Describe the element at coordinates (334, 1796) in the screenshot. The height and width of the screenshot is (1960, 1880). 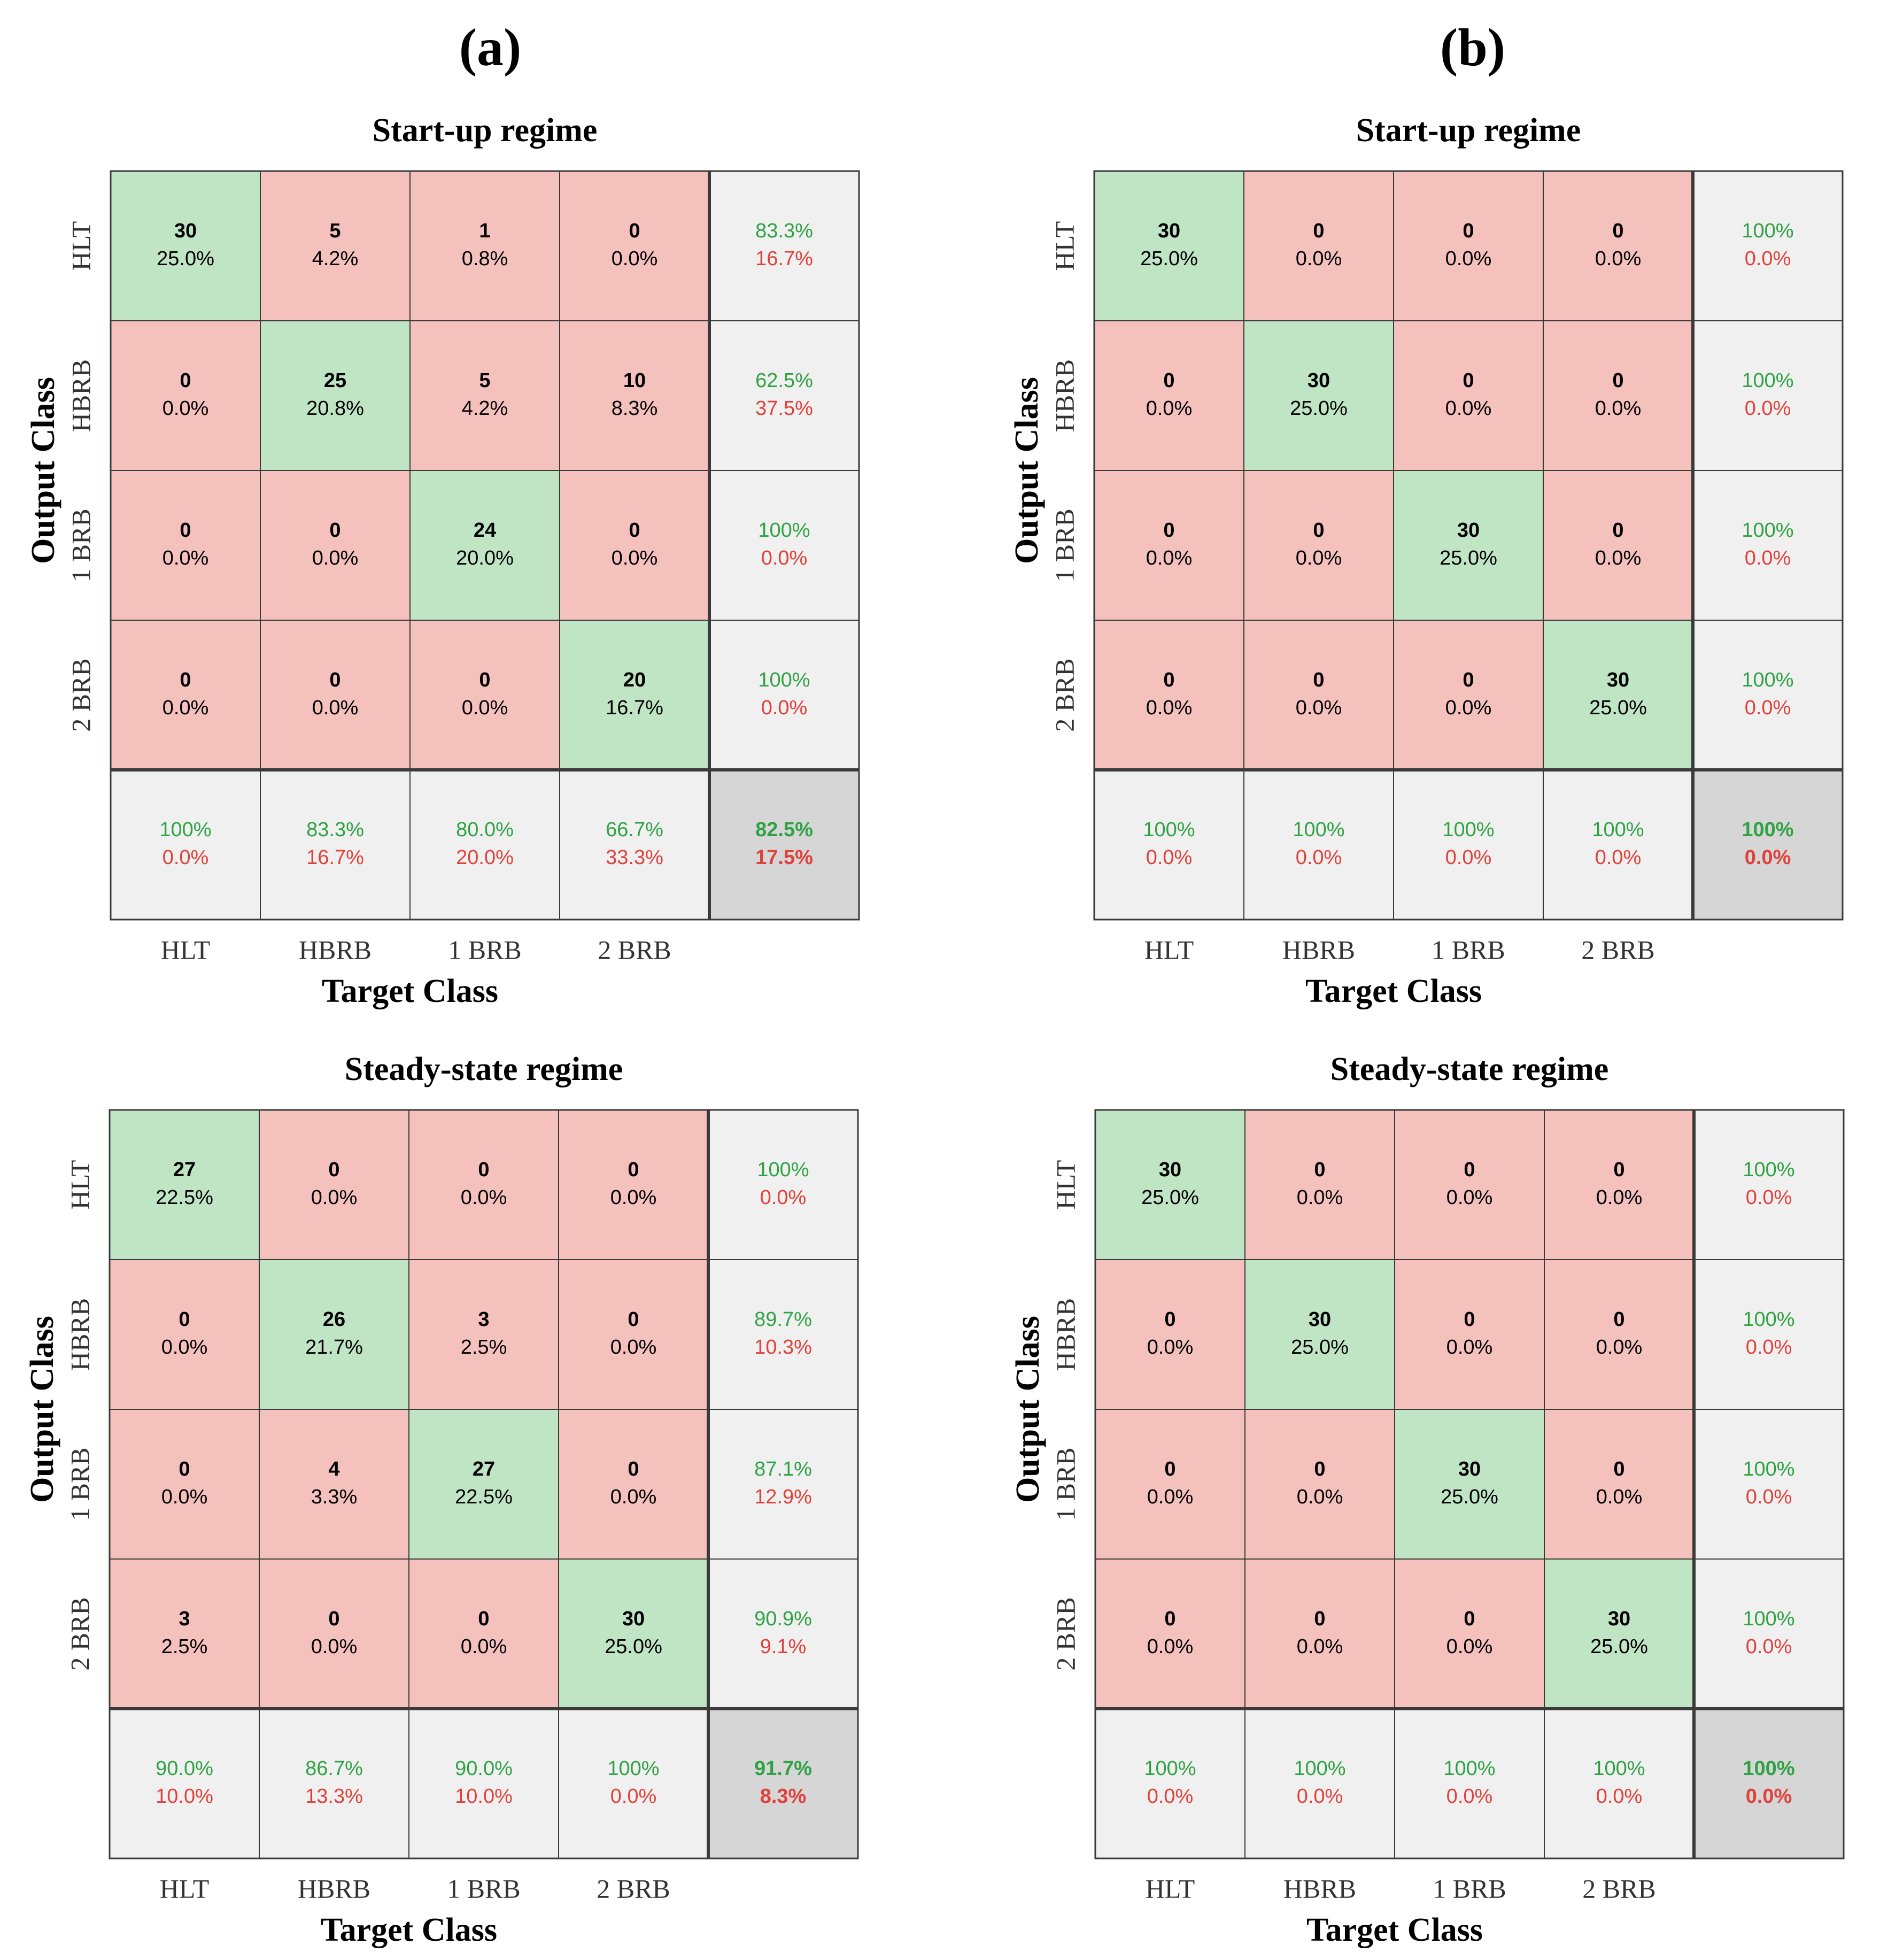
I see `col-error: 13.3%` at that location.